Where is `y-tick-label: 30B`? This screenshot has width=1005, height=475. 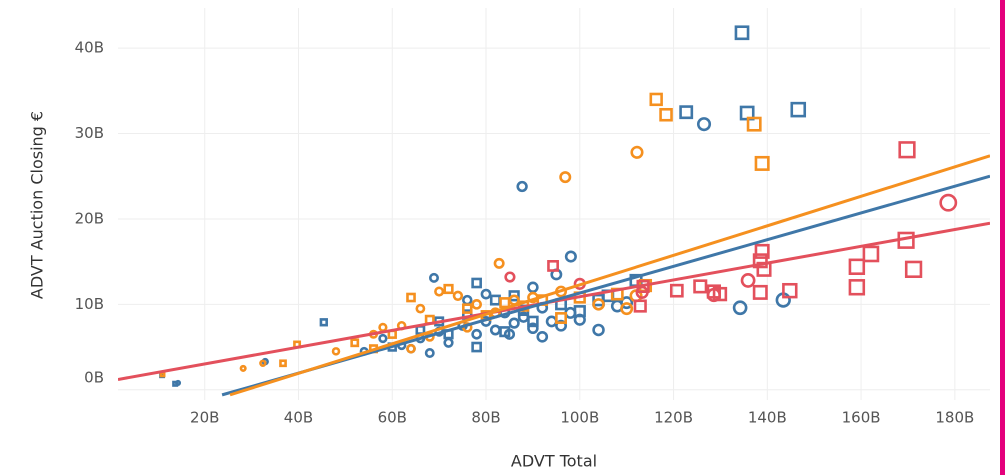 y-tick-label: 30B is located at coordinates (89, 133).